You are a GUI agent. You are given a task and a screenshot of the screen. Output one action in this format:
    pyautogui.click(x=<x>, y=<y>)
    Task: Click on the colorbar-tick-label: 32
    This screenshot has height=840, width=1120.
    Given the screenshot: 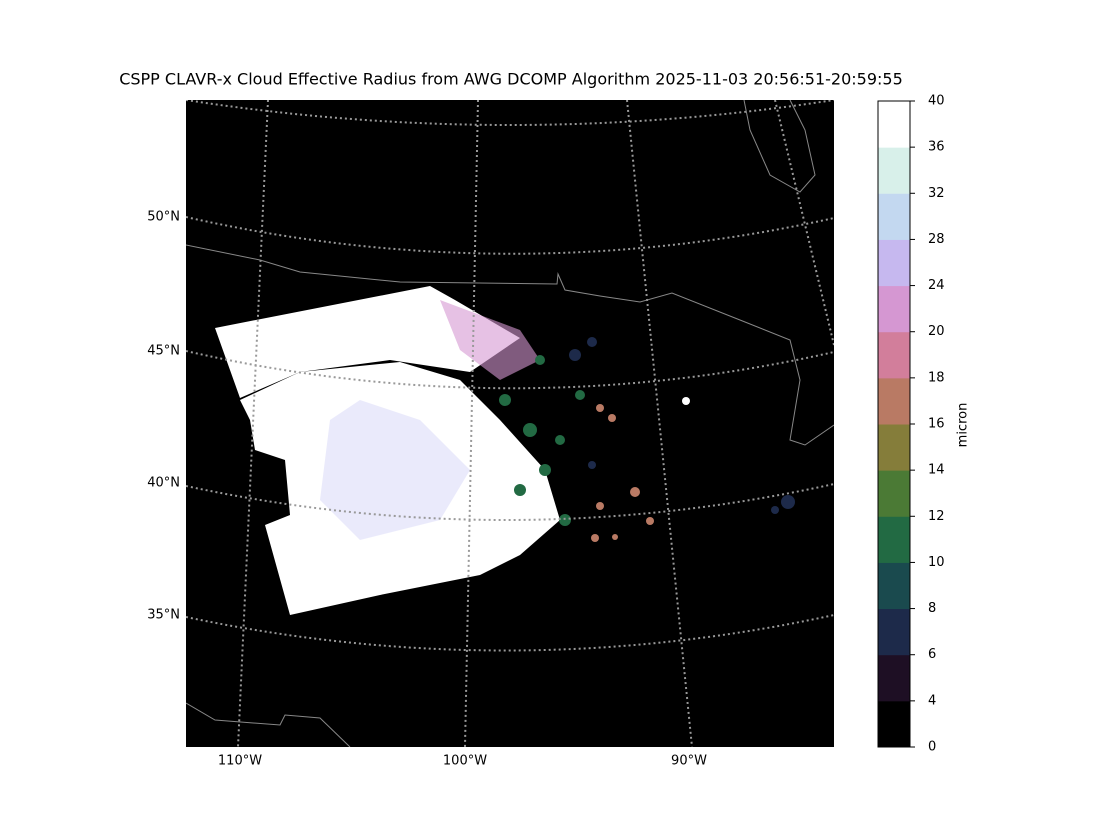 What is the action you would take?
    pyautogui.click(x=936, y=193)
    